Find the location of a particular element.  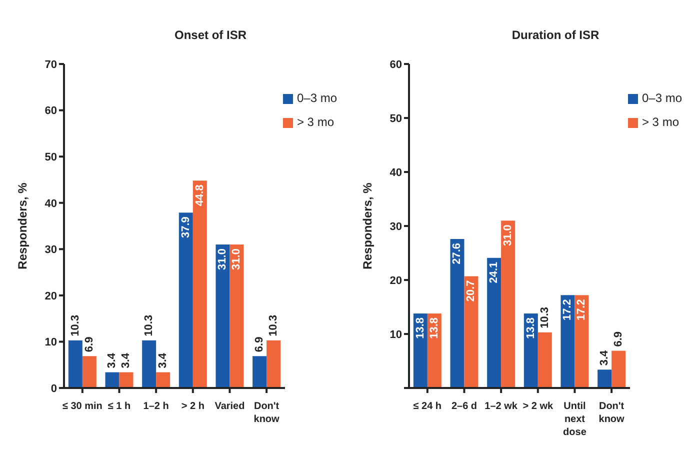

data-label: 20.7 is located at coordinates (471, 291).